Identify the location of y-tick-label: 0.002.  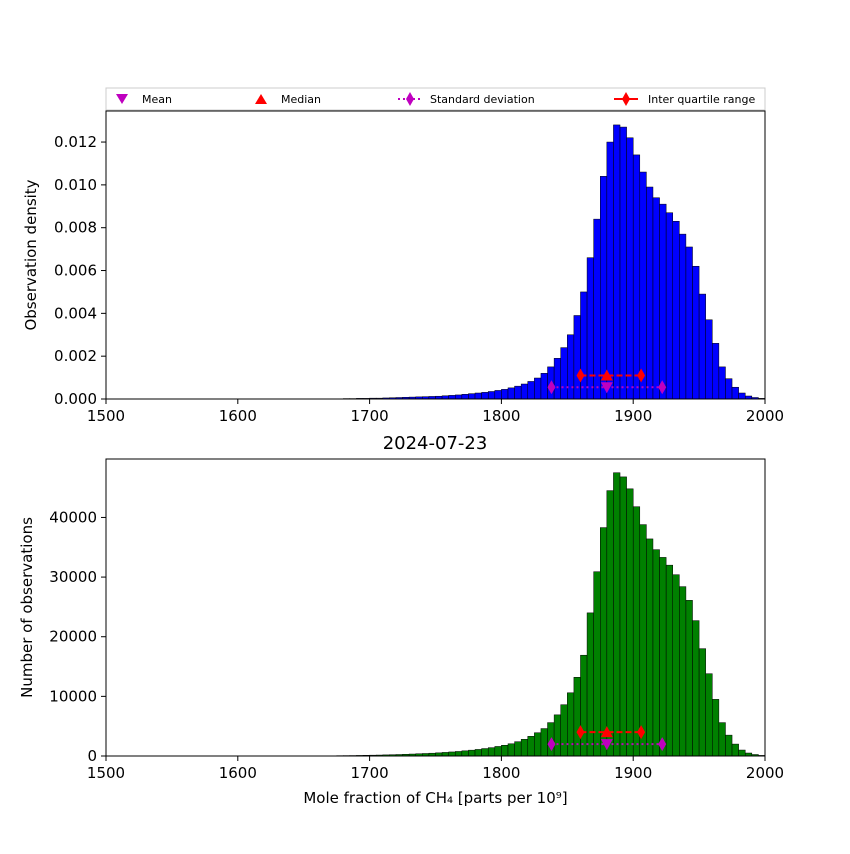
(75, 356).